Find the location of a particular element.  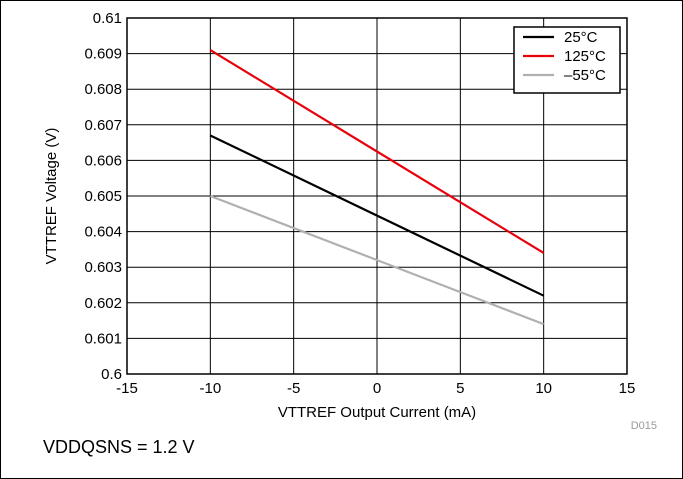

legend-label: 25°C is located at coordinates (581, 37).